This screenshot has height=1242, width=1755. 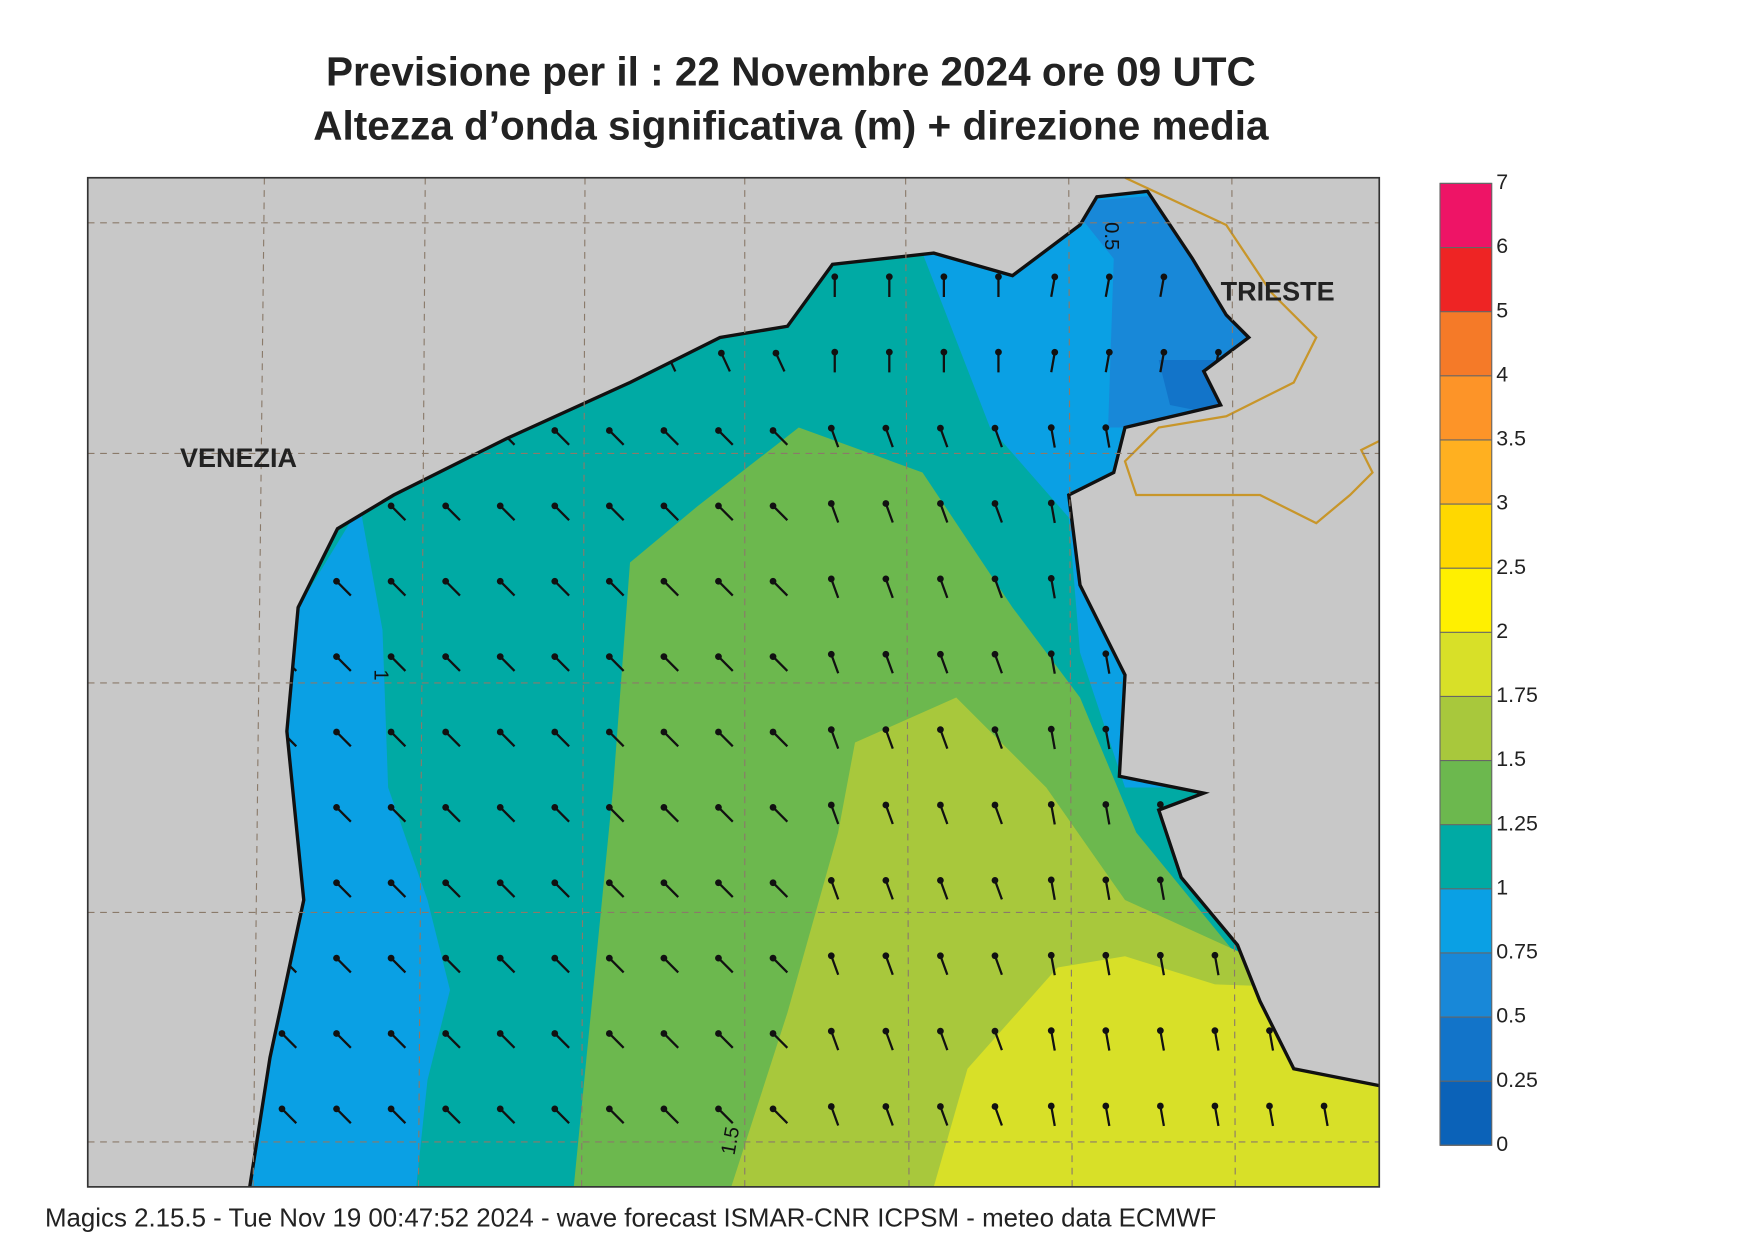 I want to click on colorbar-tick-label: 2.5, so click(x=1511, y=567).